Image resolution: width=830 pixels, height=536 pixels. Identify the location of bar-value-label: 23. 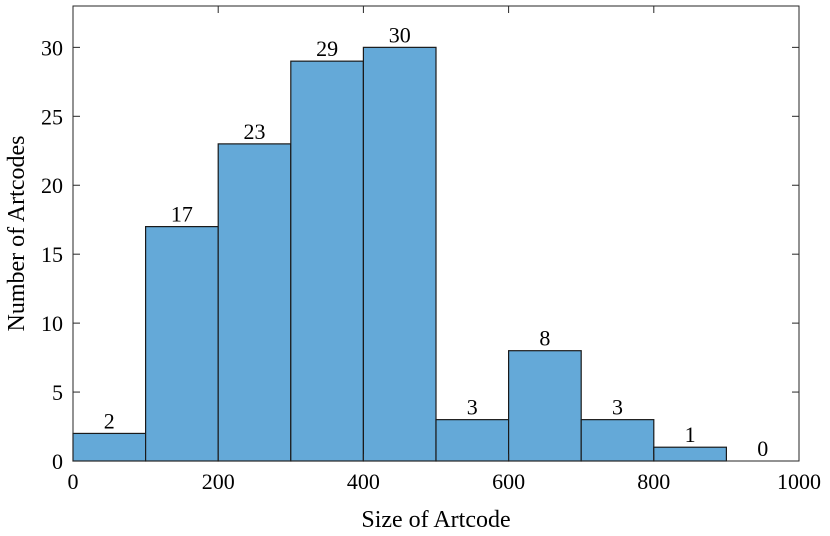
(255, 131).